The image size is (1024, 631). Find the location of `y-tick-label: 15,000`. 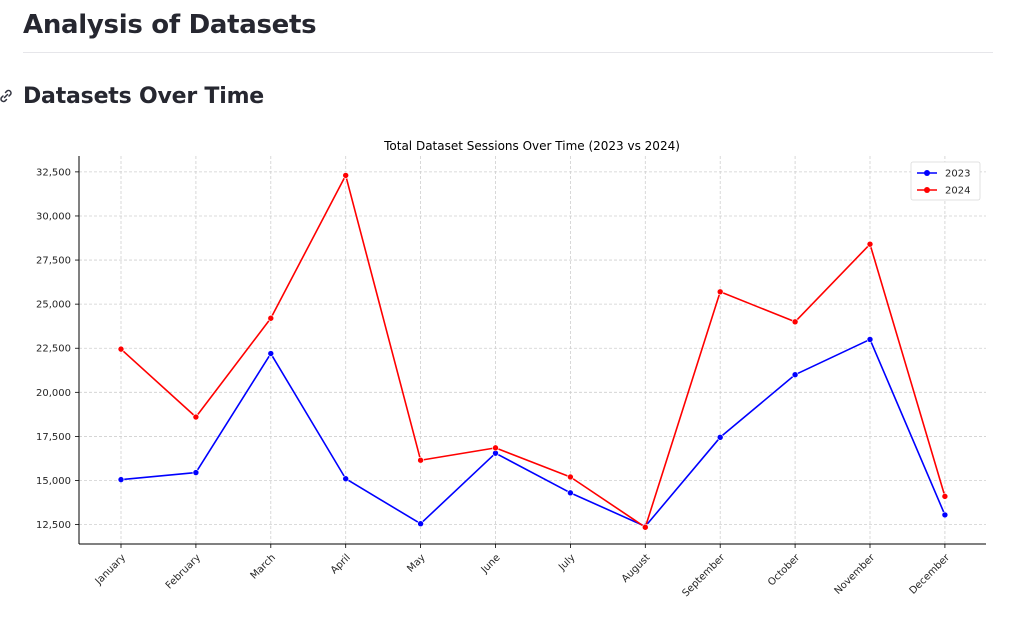

y-tick-label: 15,000 is located at coordinates (53, 481).